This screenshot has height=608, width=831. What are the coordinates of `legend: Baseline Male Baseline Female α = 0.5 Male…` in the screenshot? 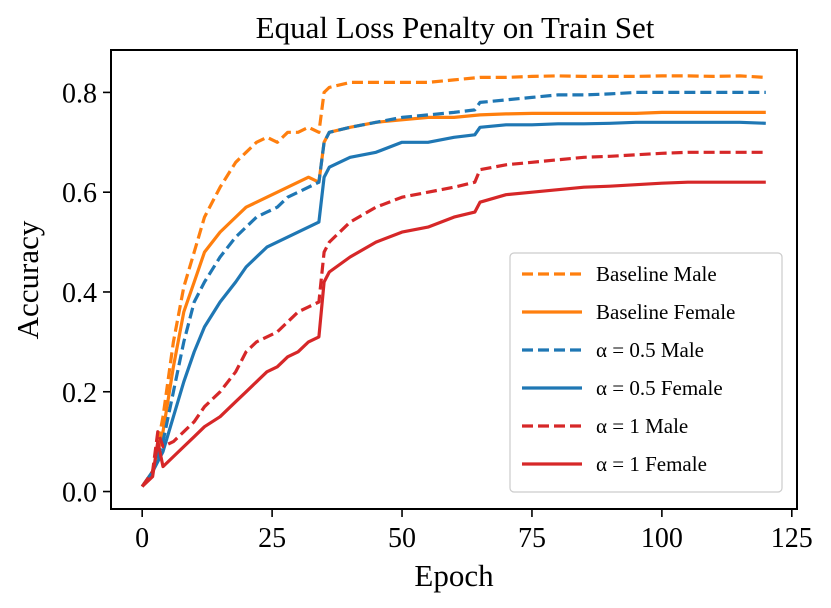 It's located at (646, 372).